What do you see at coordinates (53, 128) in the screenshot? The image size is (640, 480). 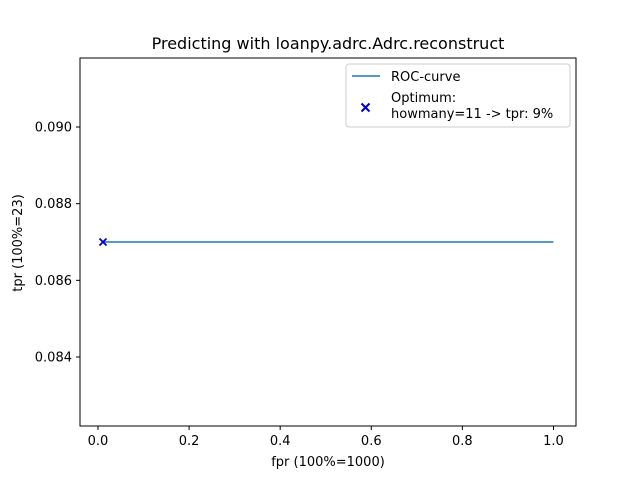 I see `y-tick-label: 0.090` at bounding box center [53, 128].